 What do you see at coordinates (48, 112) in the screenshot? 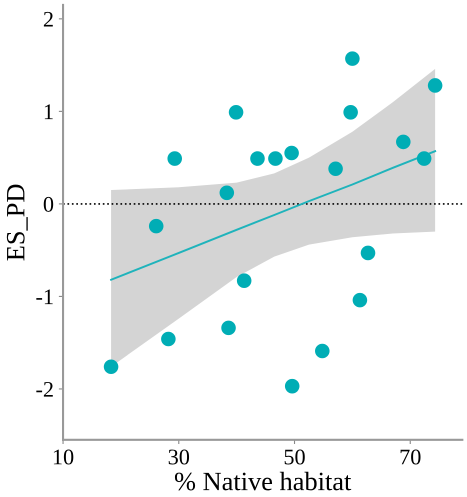
I see `y-tick-label: 1` at bounding box center [48, 112].